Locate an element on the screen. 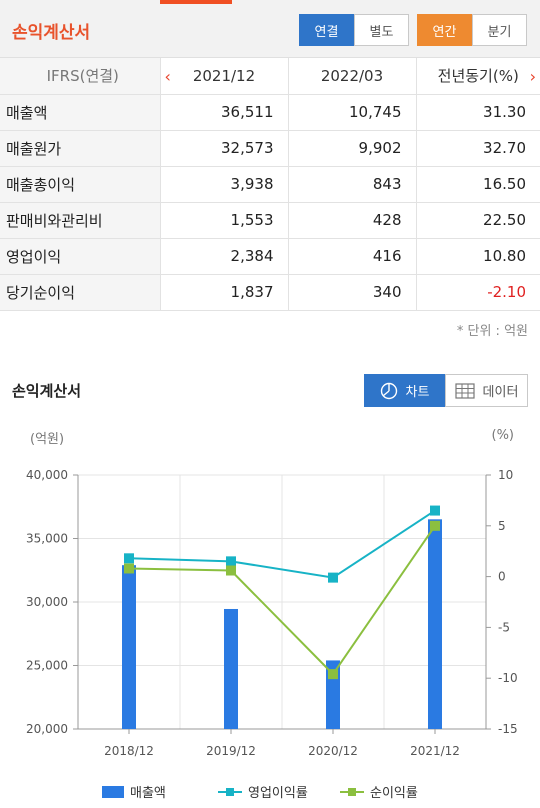 This screenshot has height=808, width=540. table-row: 영업이익 2,384 416 10.80 is located at coordinates (270, 256).